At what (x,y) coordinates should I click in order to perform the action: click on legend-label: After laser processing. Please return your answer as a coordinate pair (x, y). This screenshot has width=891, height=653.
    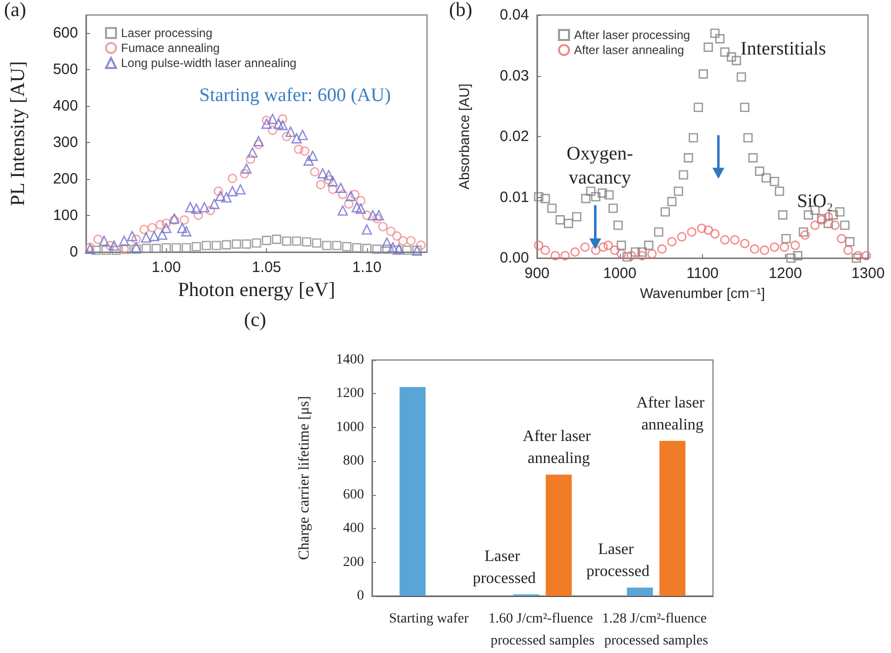
    Looking at the image, I should click on (632, 35).